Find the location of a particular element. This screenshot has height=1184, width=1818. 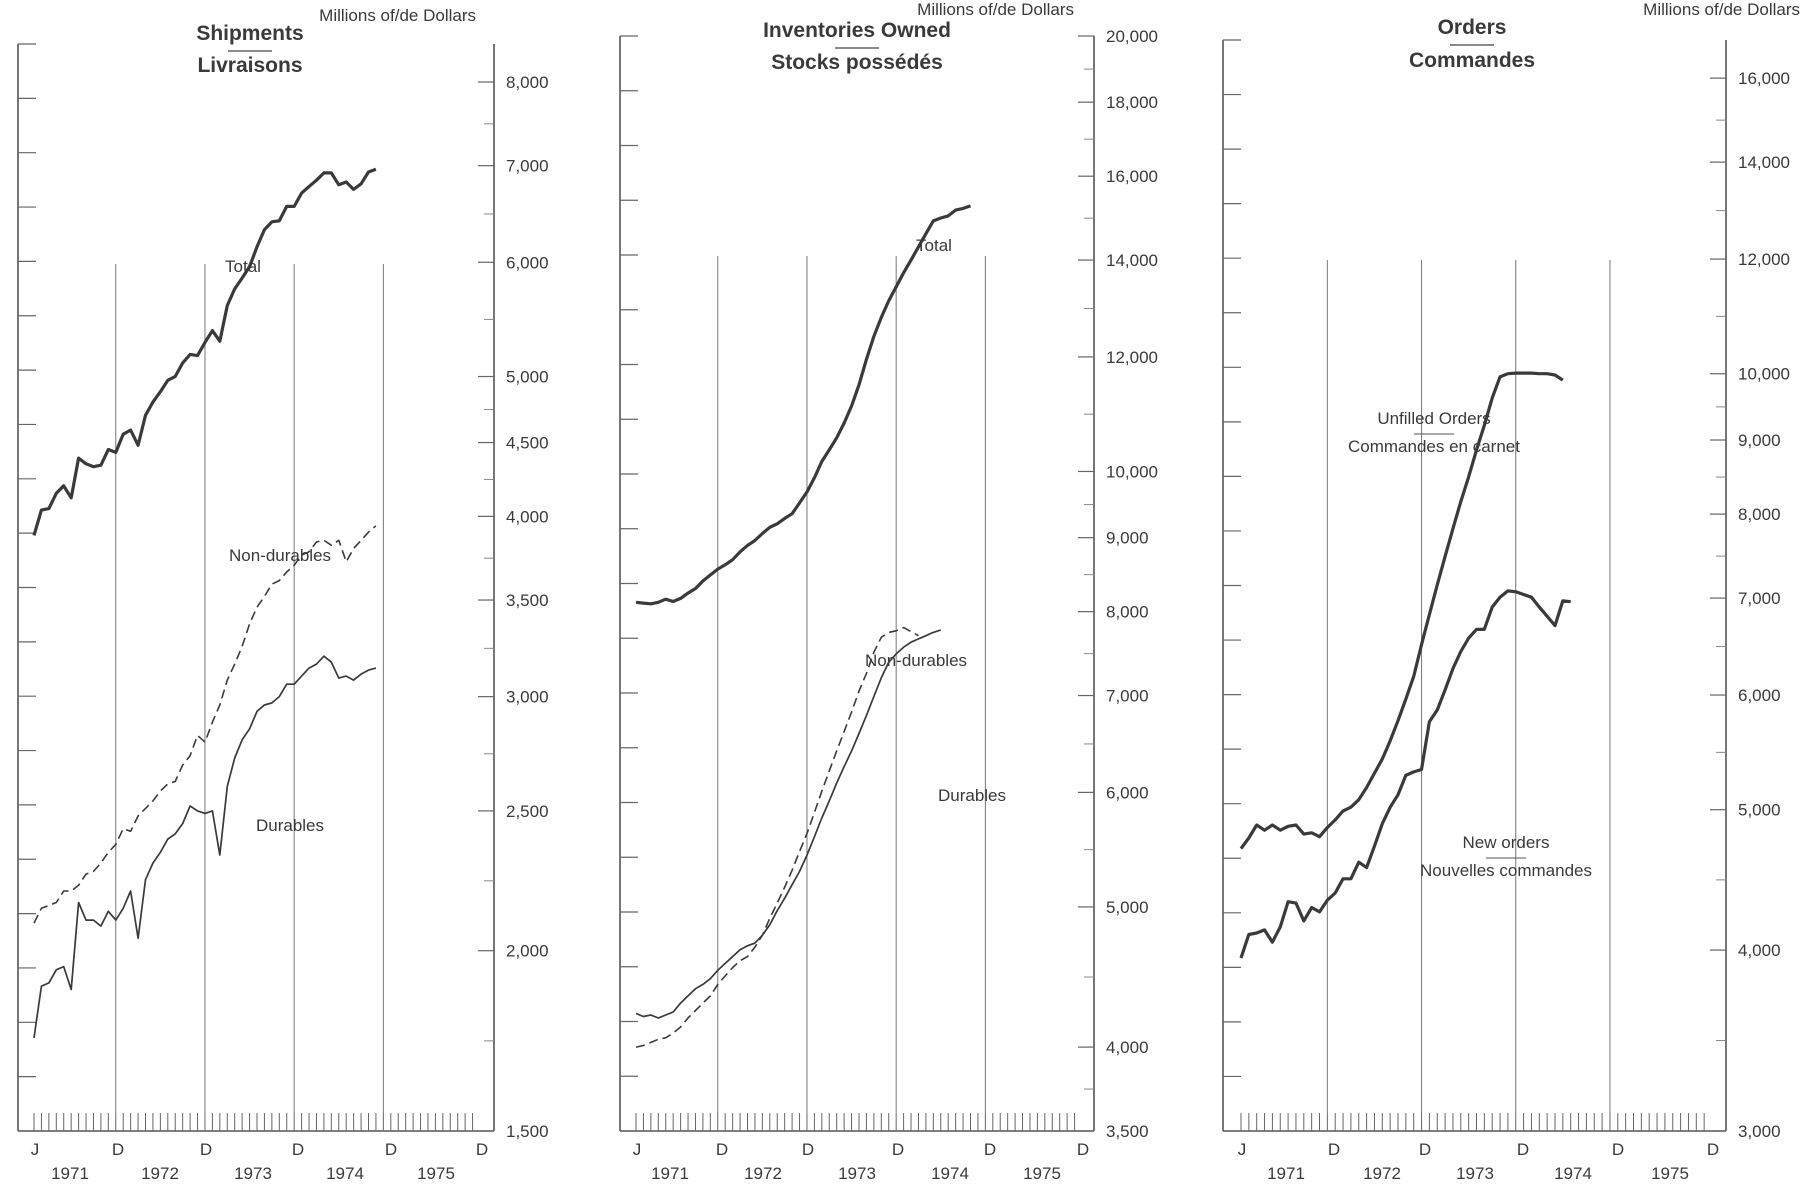

series-label: New orders is located at coordinates (1506, 842).